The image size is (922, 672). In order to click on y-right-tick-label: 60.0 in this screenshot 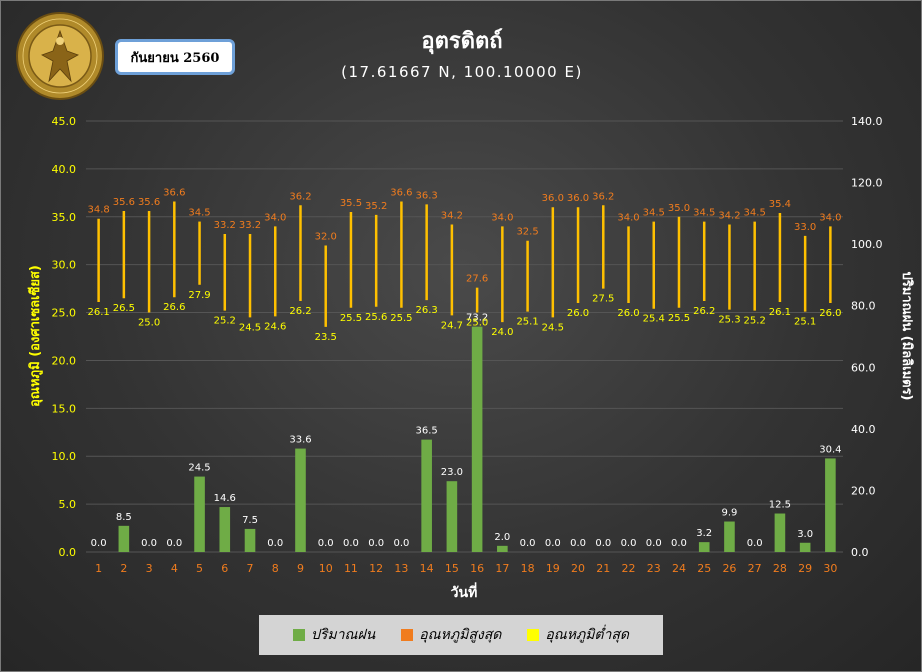, I will do `click(863, 367)`.